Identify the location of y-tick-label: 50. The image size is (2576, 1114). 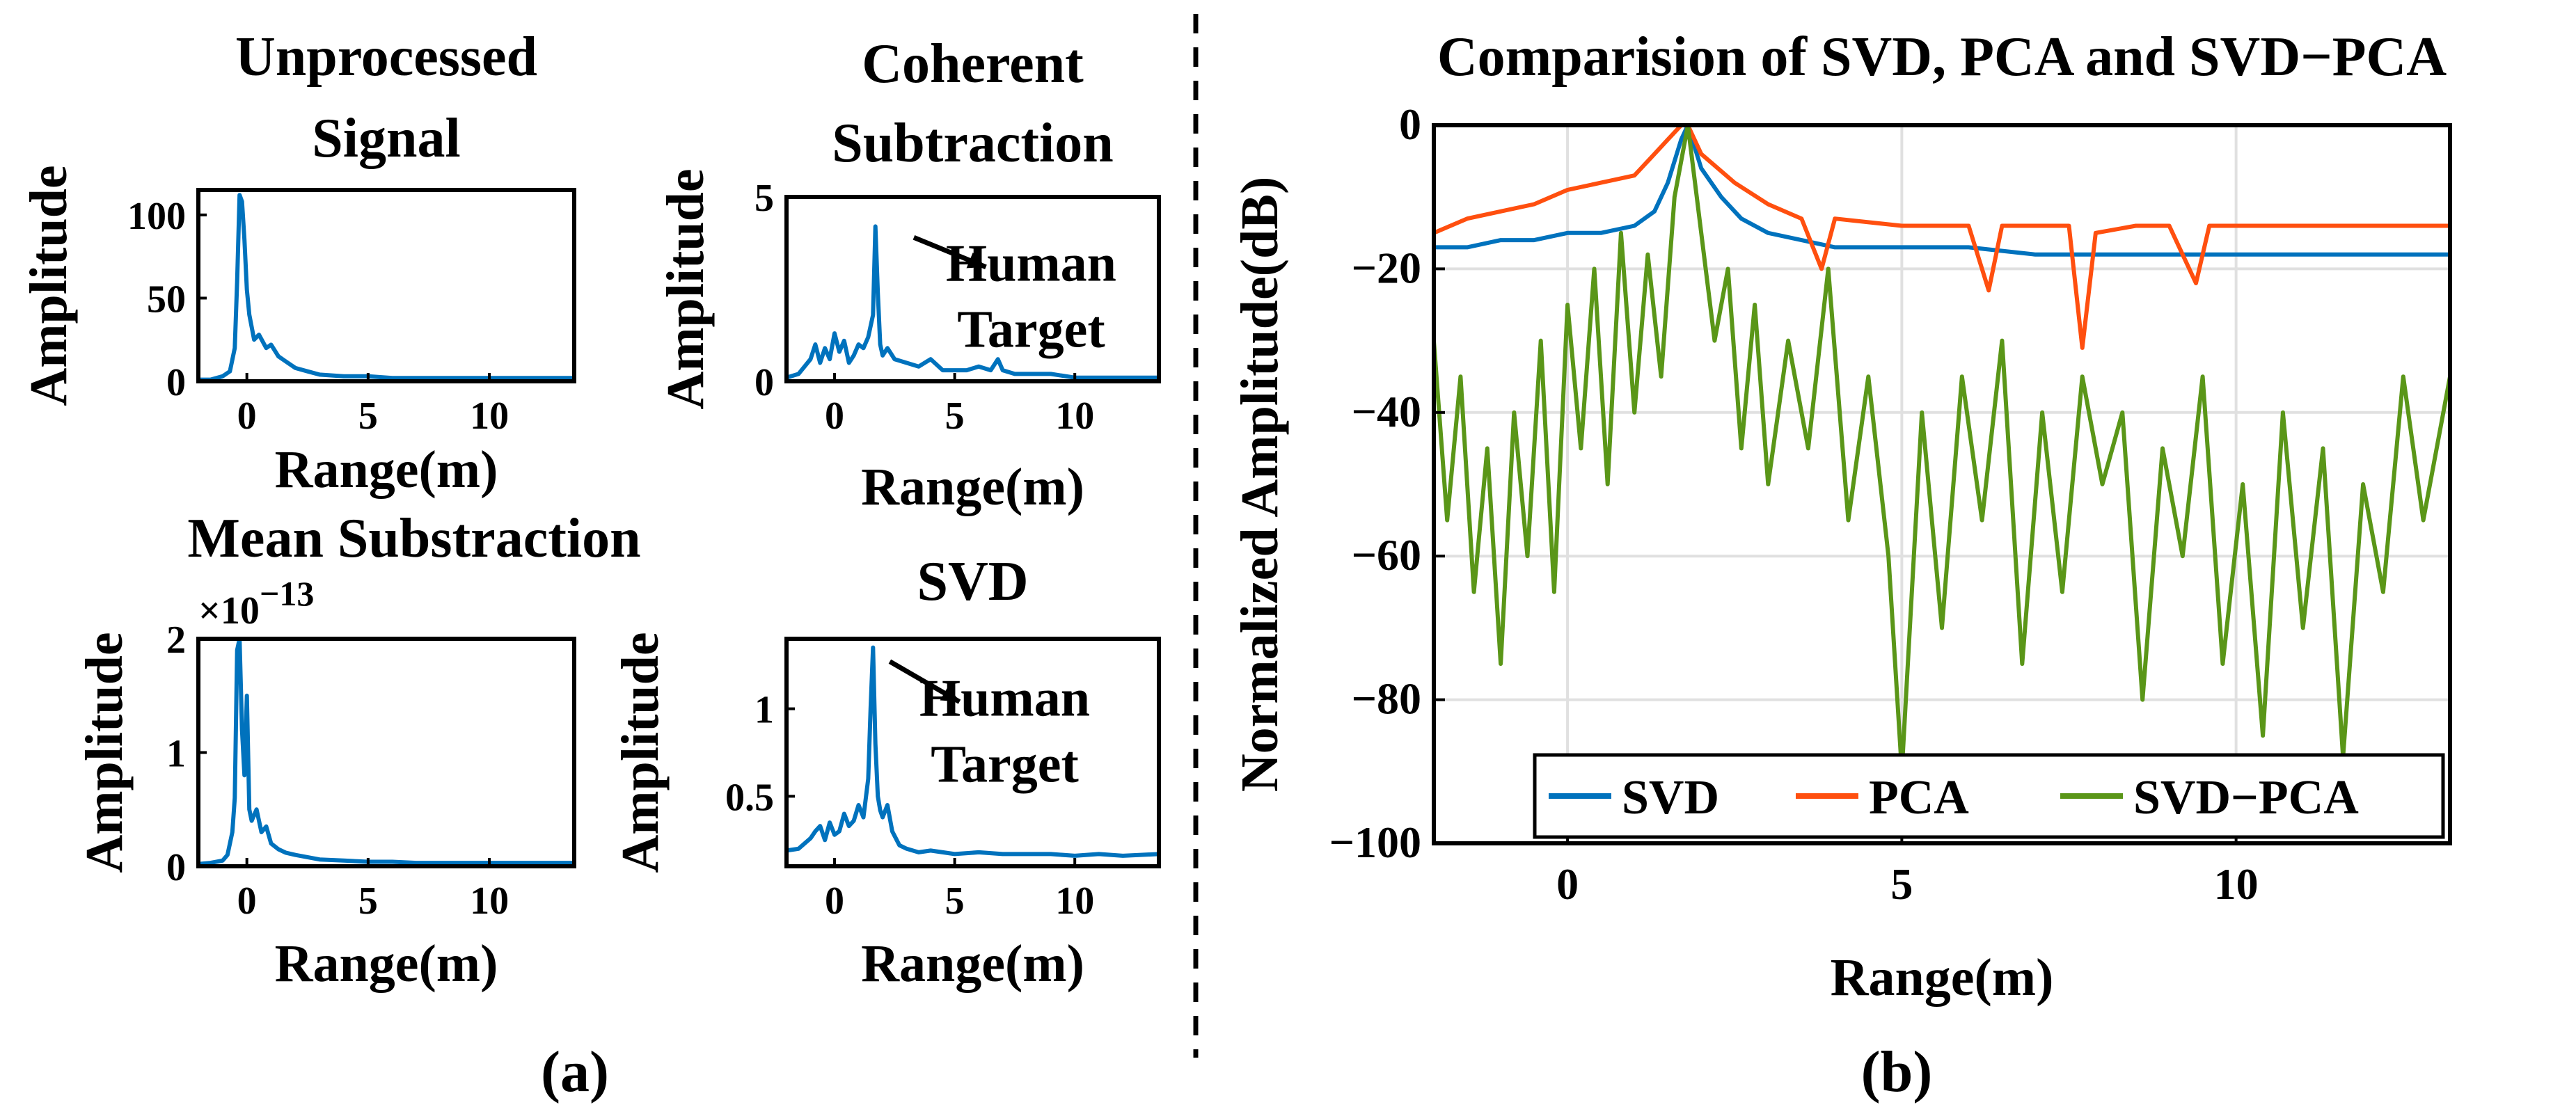
(166, 300).